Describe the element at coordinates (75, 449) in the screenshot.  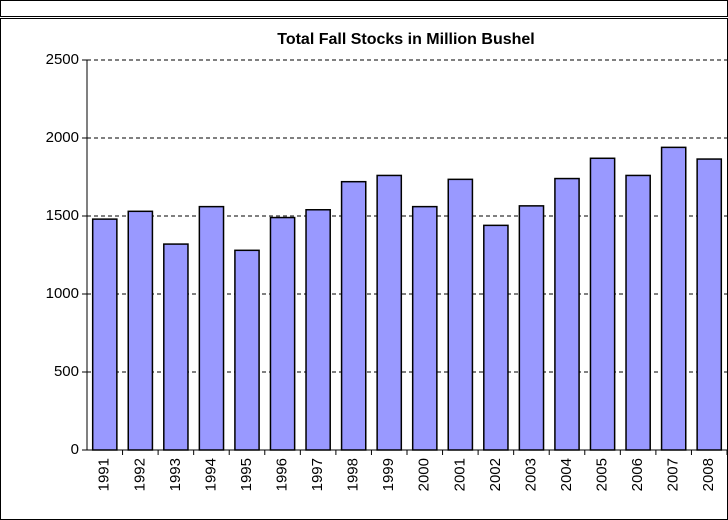
I see `y-tick-label: 0` at that location.